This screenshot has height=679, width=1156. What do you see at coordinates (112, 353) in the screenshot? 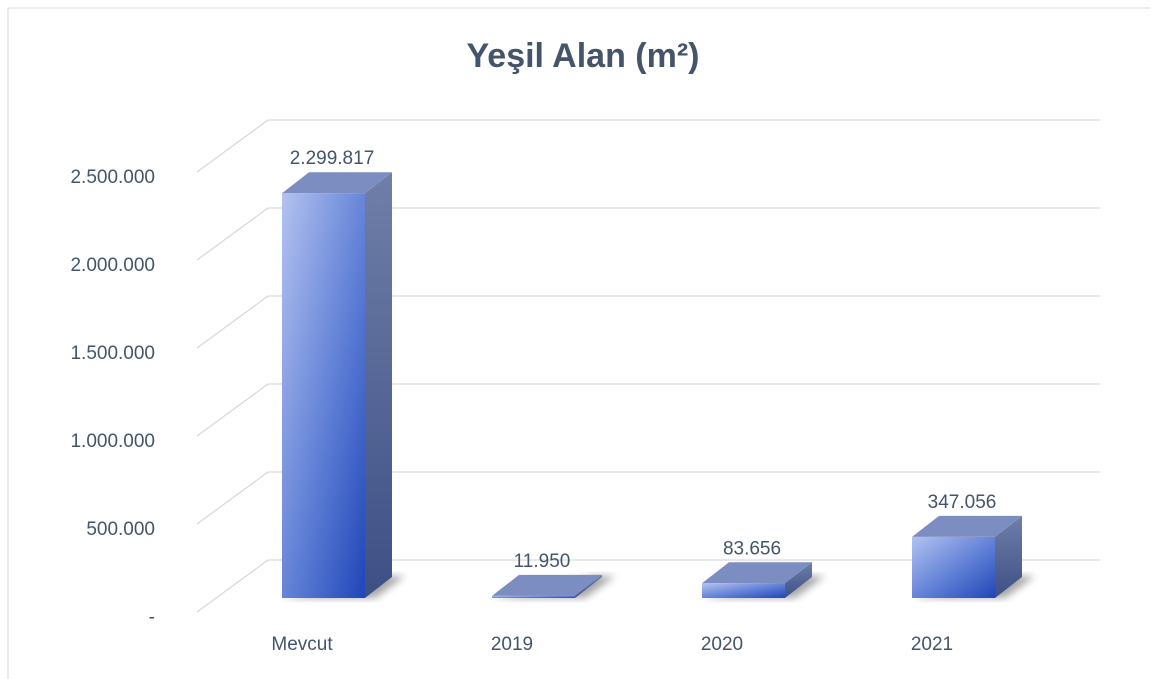
I see `y-tick-label: 1.500.000` at bounding box center [112, 353].